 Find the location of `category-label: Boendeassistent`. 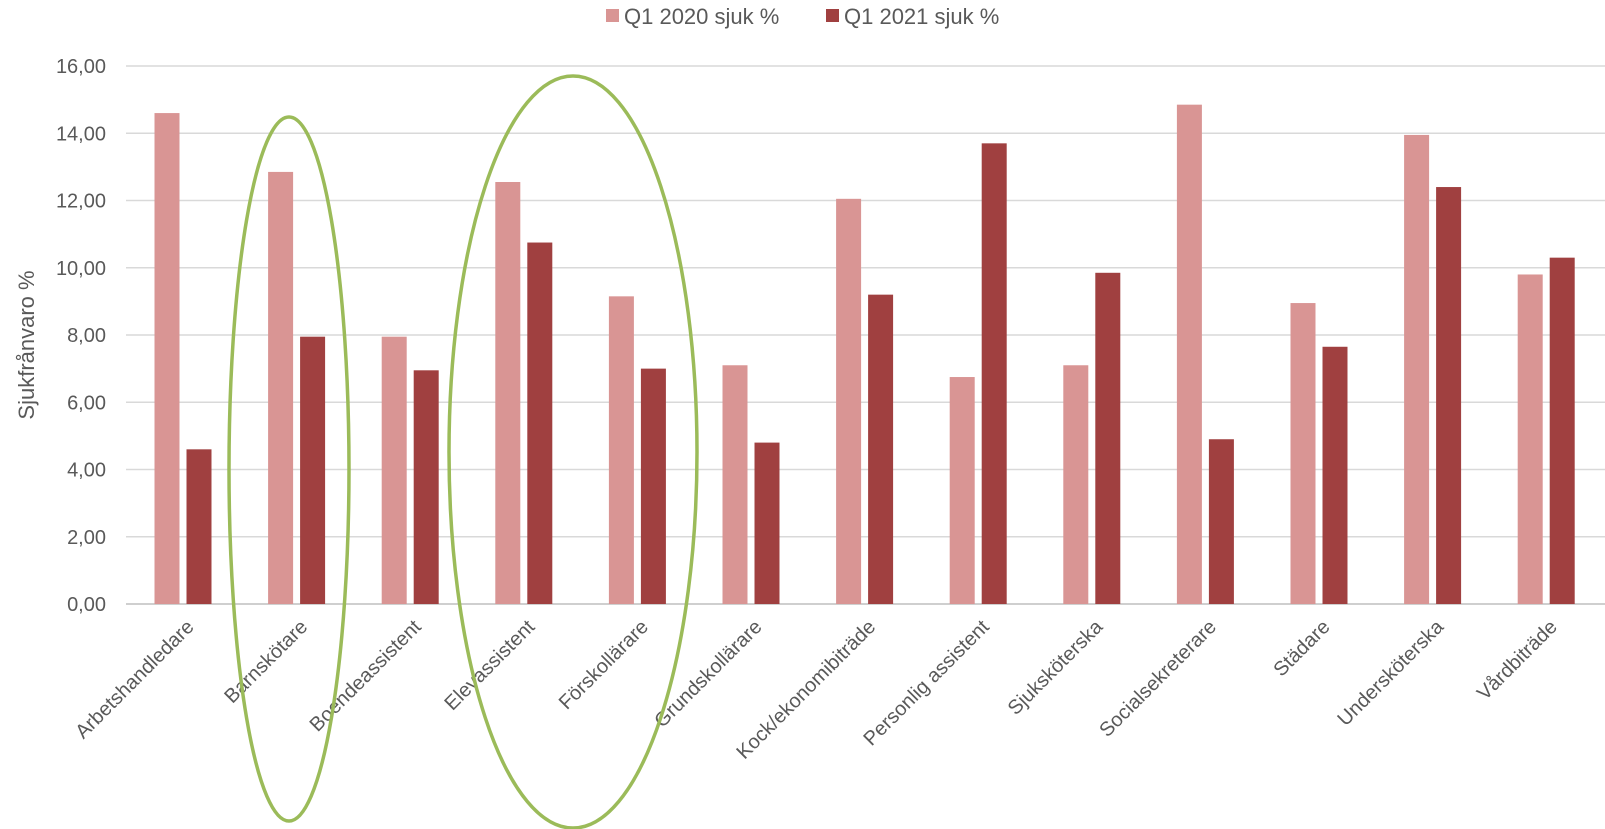

category-label: Boendeassistent is located at coordinates (366, 676).